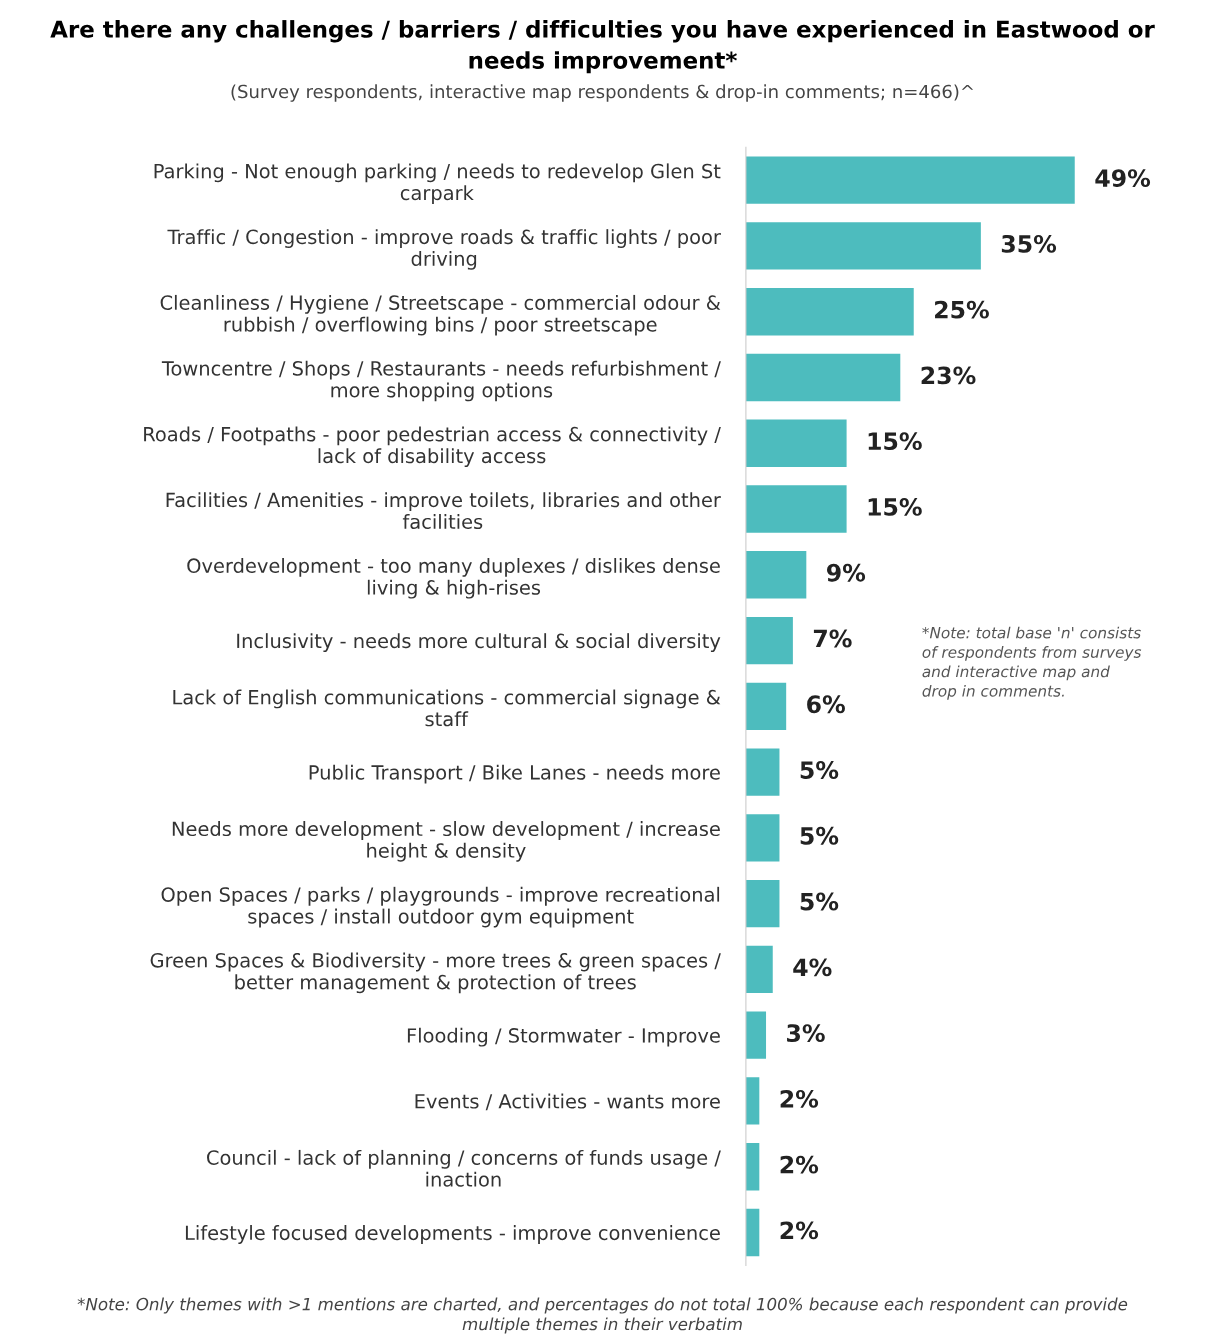 The image size is (1205, 1339). What do you see at coordinates (464, 1168) in the screenshot?
I see `y-tick-label: Council - lack of planning / concerns of funds usage / inaction` at bounding box center [464, 1168].